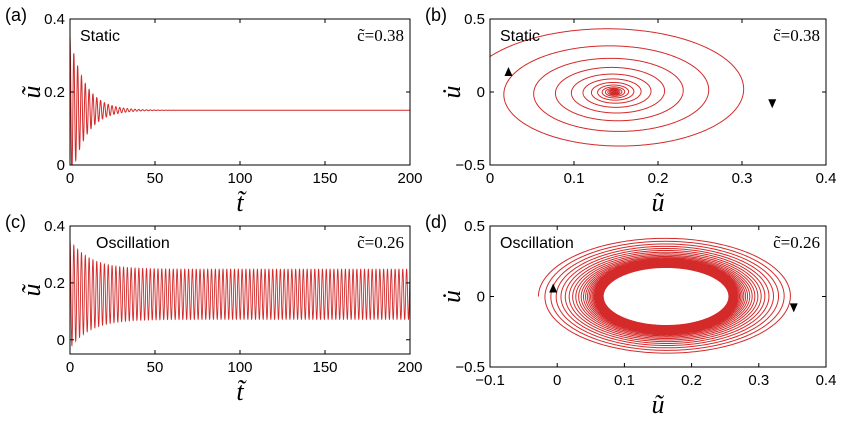 This screenshot has width=850, height=426. What do you see at coordinates (15, 222) in the screenshot?
I see `panel-label: (c)` at bounding box center [15, 222].